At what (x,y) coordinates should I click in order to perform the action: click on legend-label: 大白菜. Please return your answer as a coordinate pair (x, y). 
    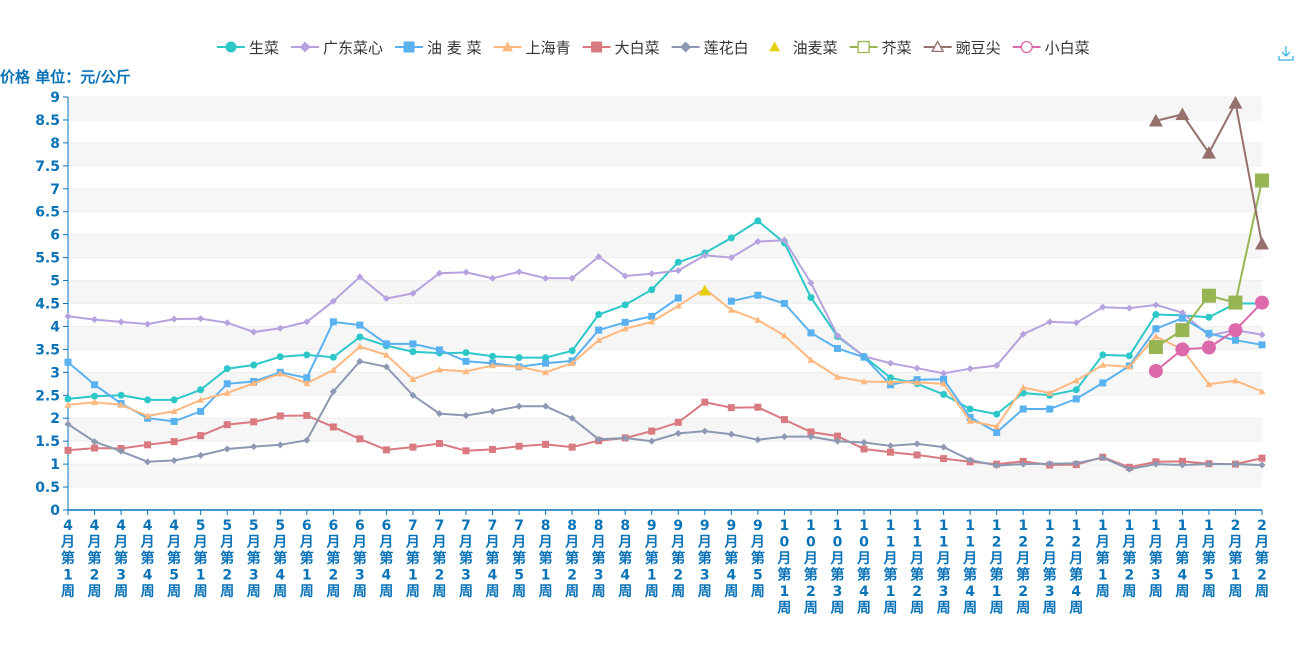
    Looking at the image, I should click on (637, 48).